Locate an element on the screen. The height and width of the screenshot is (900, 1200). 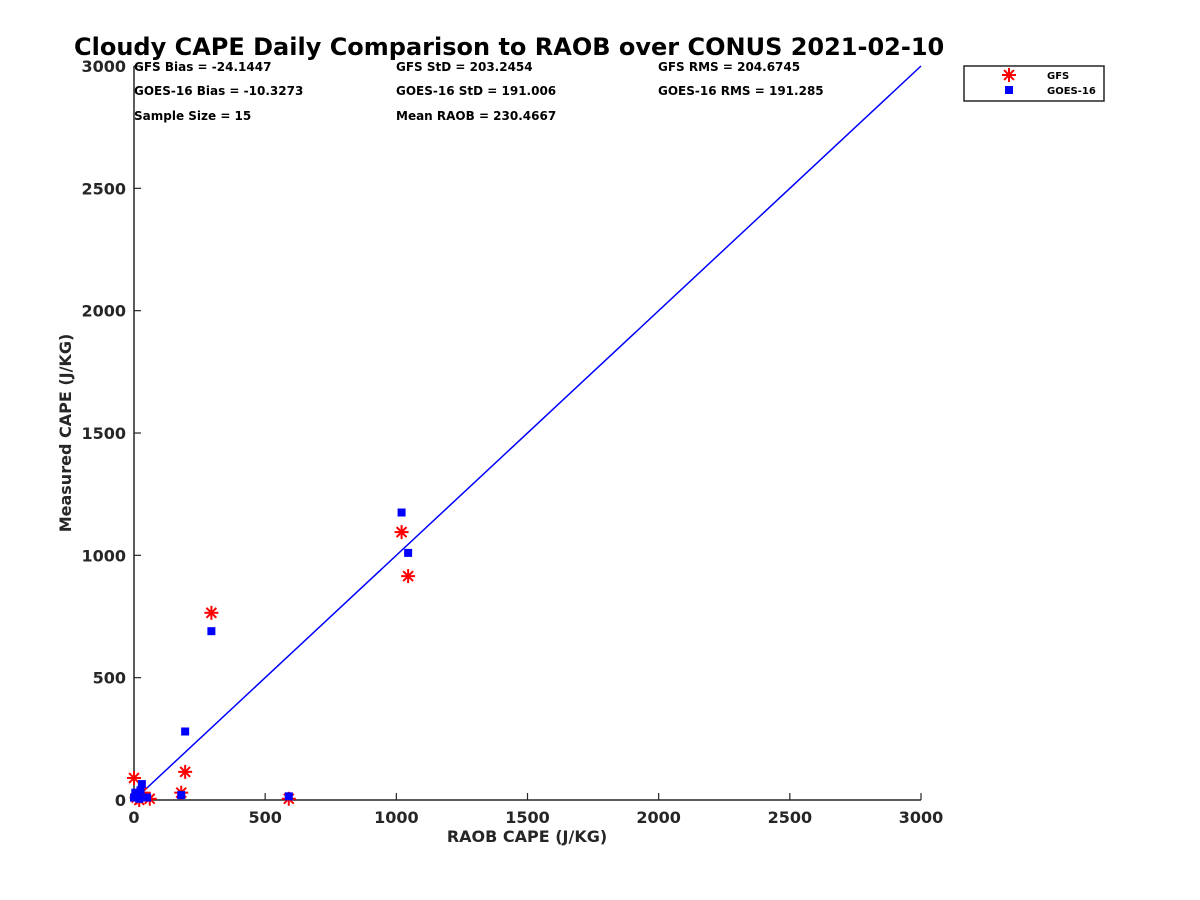
x-axis-label: RAOB CAPE (J/KG) is located at coordinates (527, 836).